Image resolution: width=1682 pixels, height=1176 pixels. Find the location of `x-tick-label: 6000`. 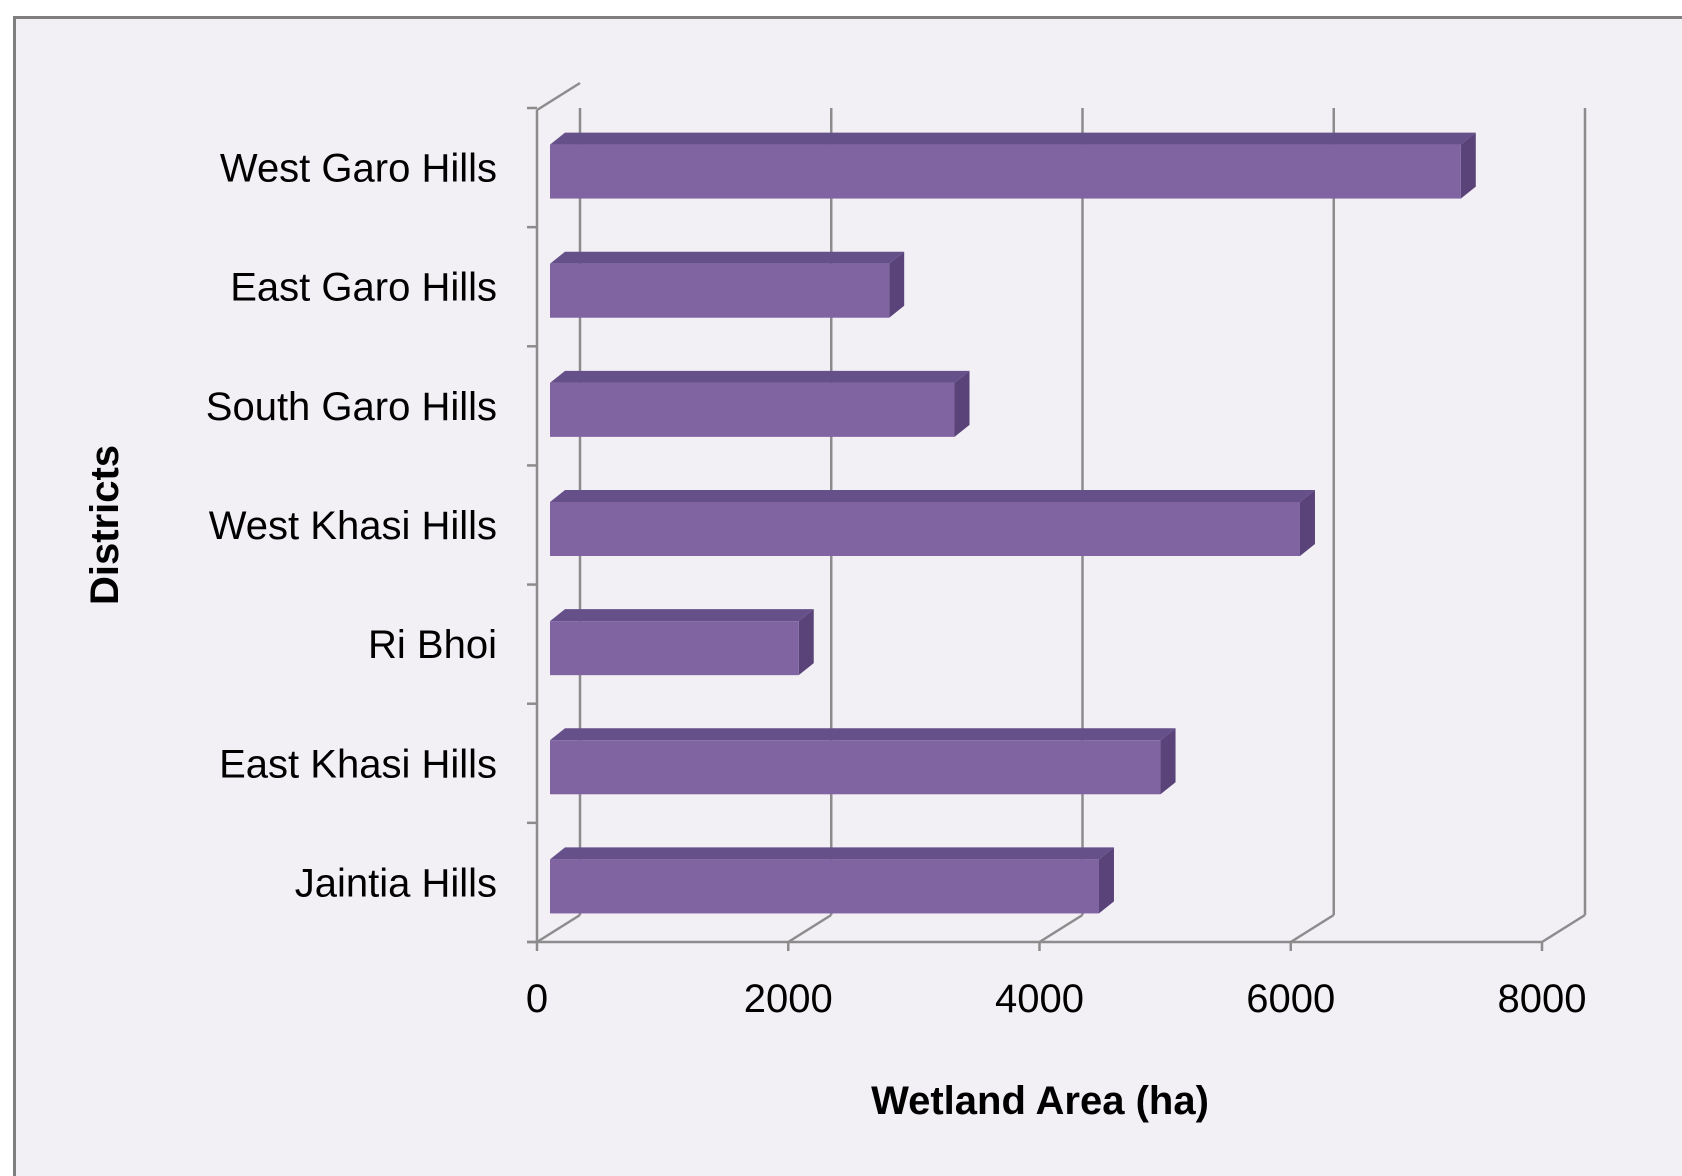

x-tick-label: 6000 is located at coordinates (1290, 999).